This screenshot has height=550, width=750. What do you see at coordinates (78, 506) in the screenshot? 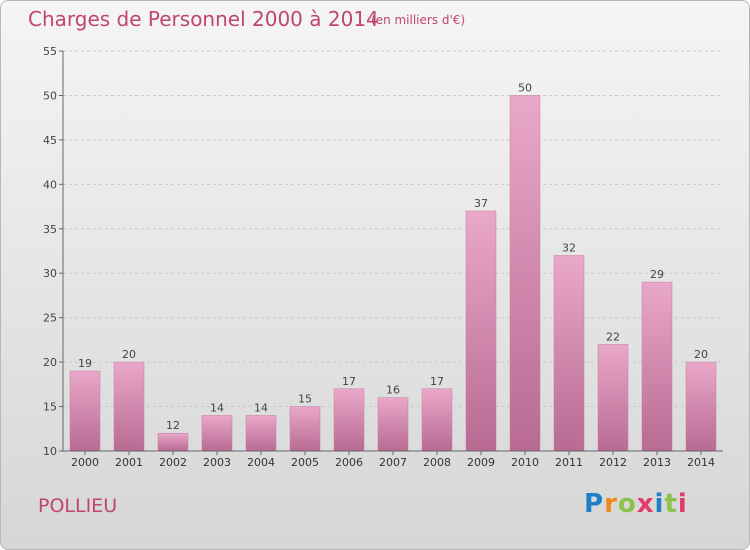
I see `commune-name: POLLIEU` at bounding box center [78, 506].